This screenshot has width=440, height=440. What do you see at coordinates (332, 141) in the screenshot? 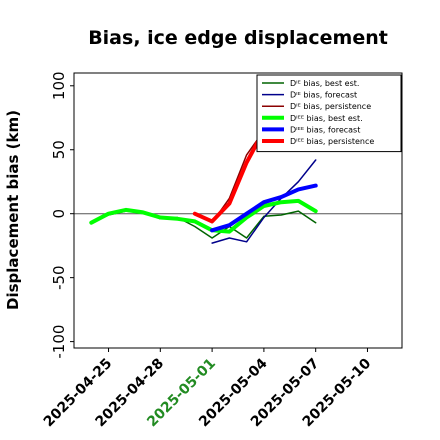
I see `legend-label: Dᴵᴱᴱ bias, persistence` at bounding box center [332, 141].